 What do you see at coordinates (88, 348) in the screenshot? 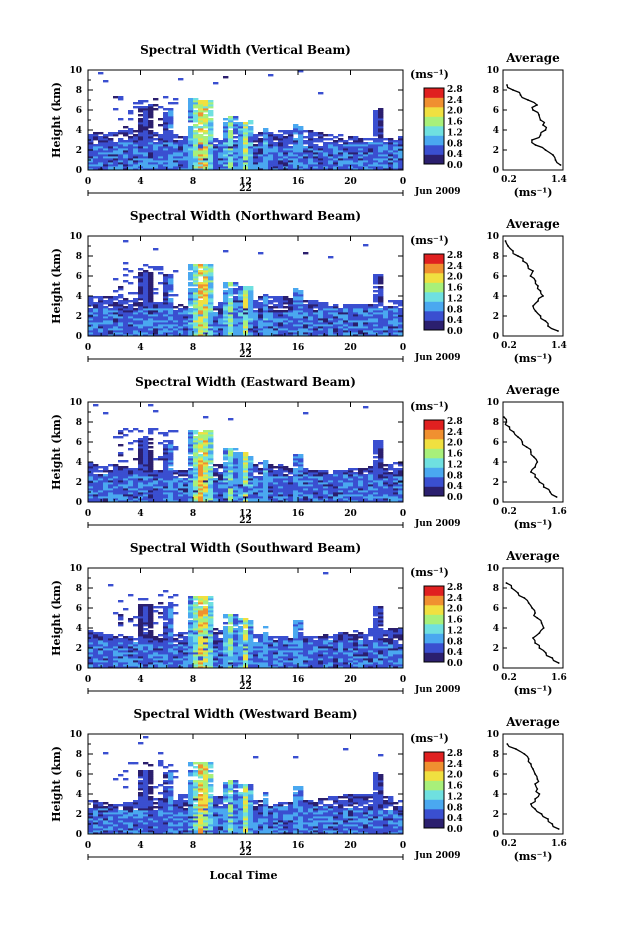
I see `x-tick-label: 0` at bounding box center [88, 348].